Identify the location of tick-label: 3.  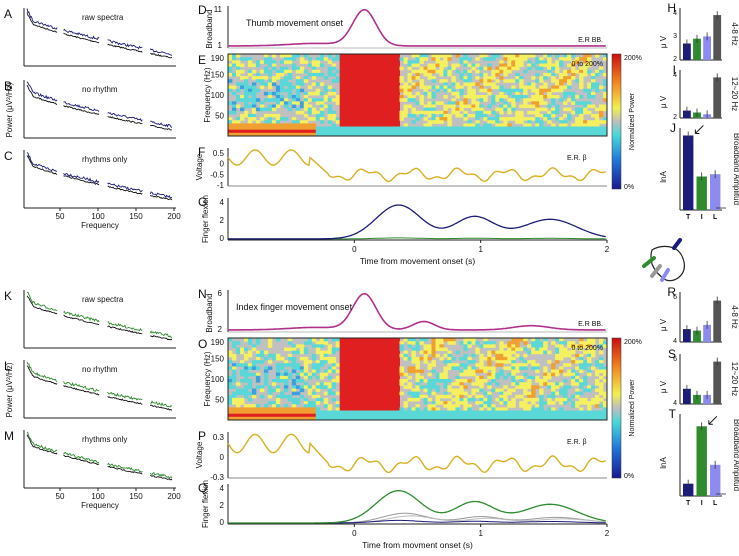
(675, 36).